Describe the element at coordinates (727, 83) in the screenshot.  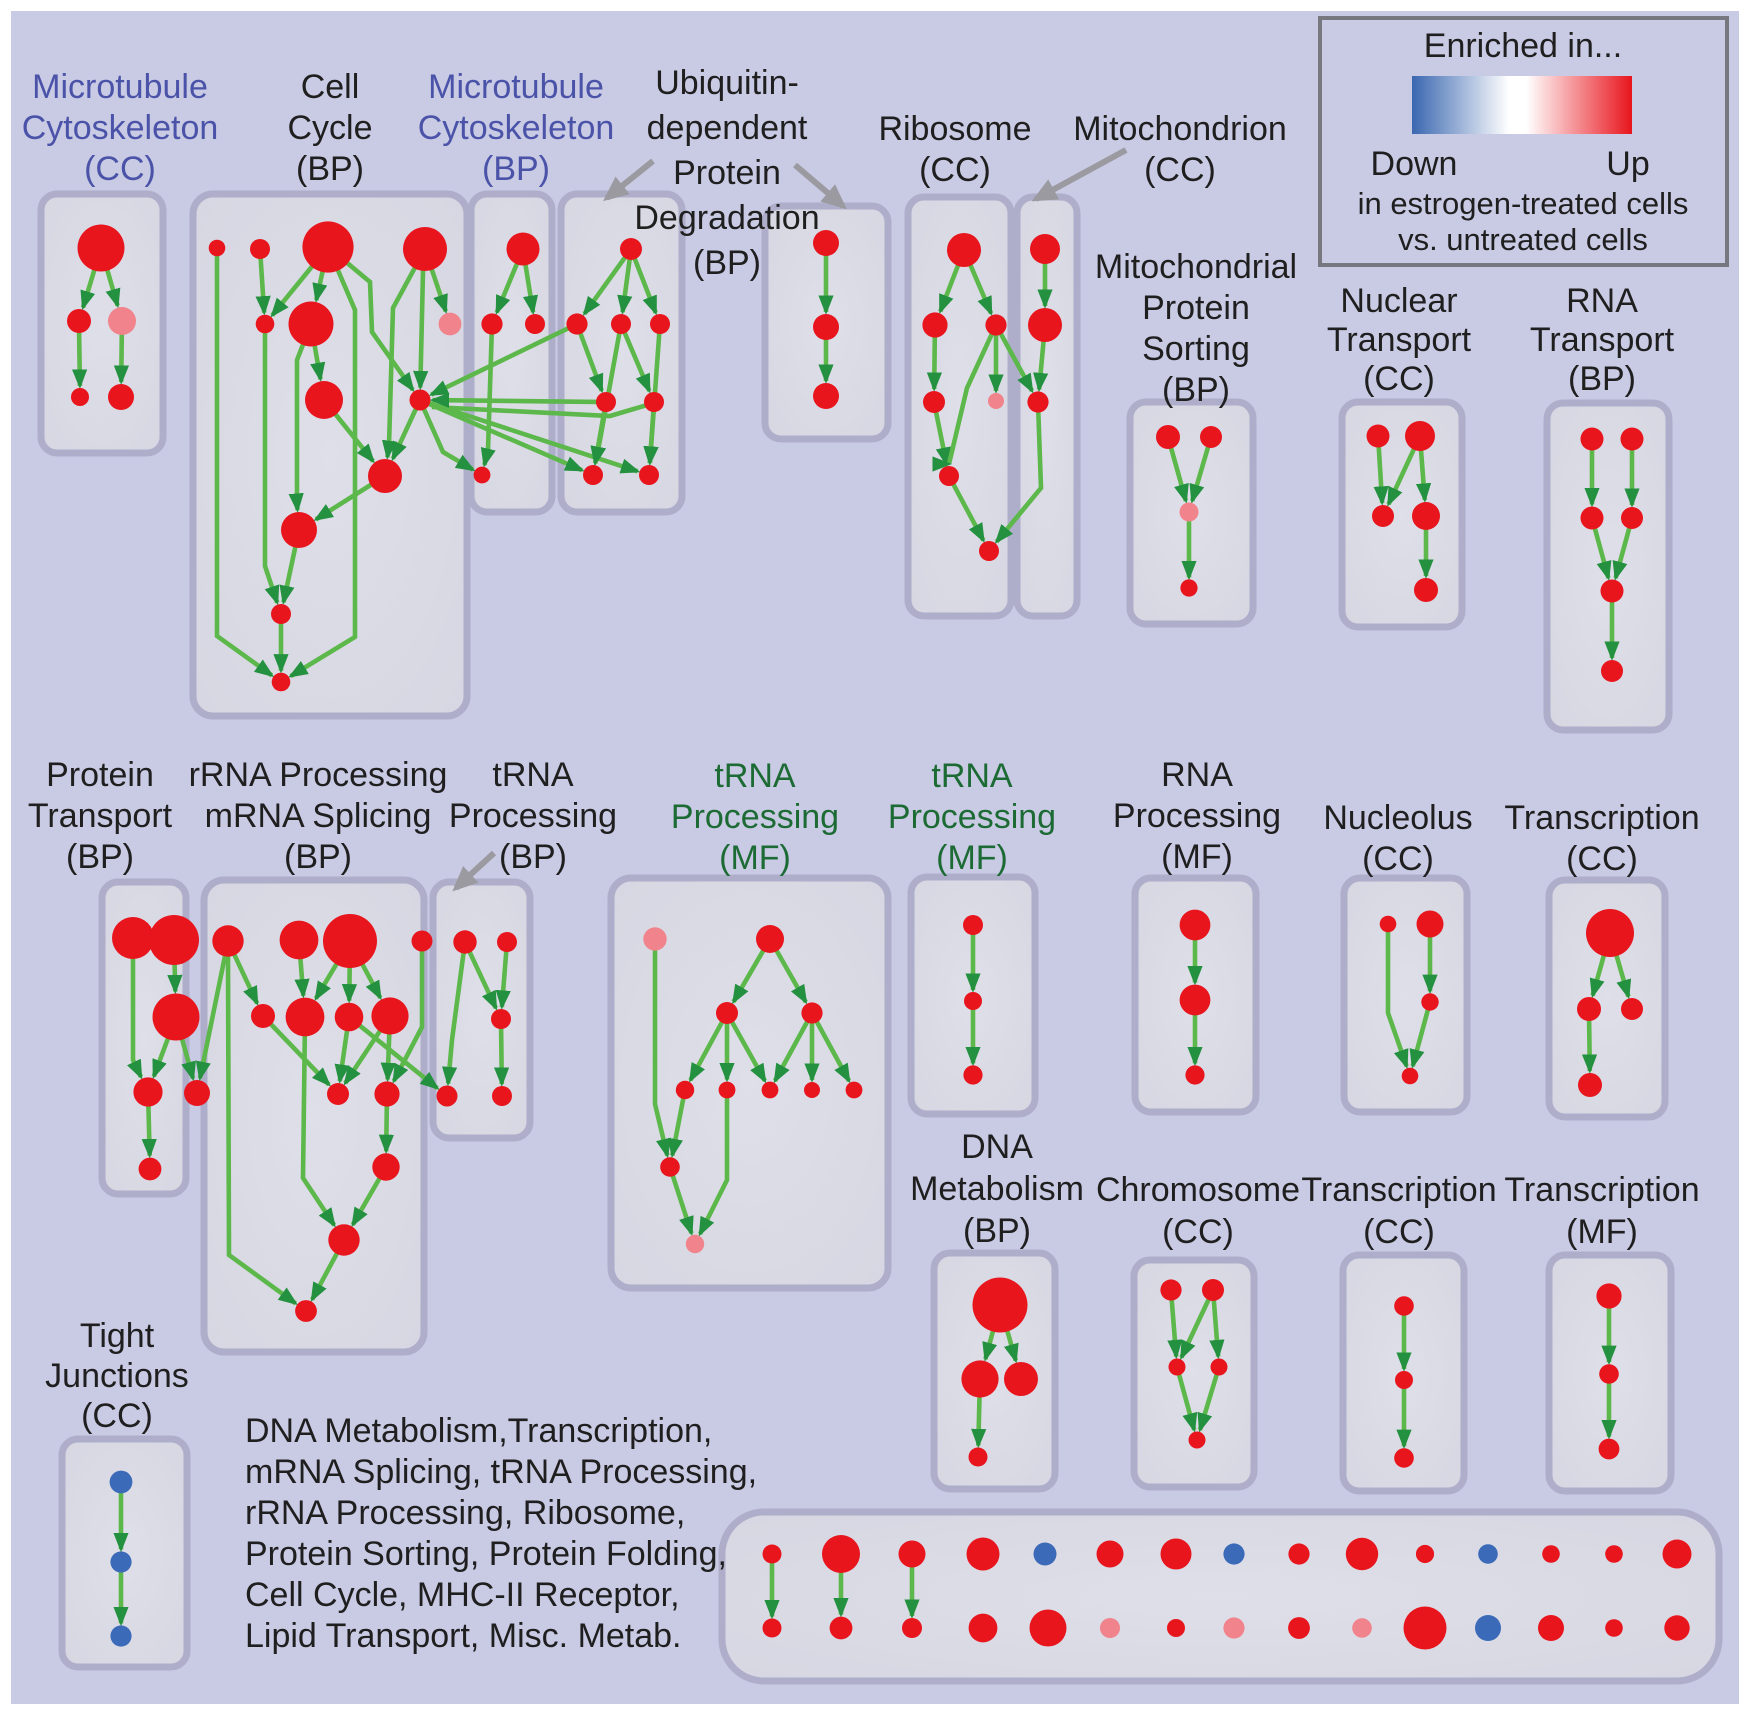
I see `svg-text: Ubiquitin-` at that location.